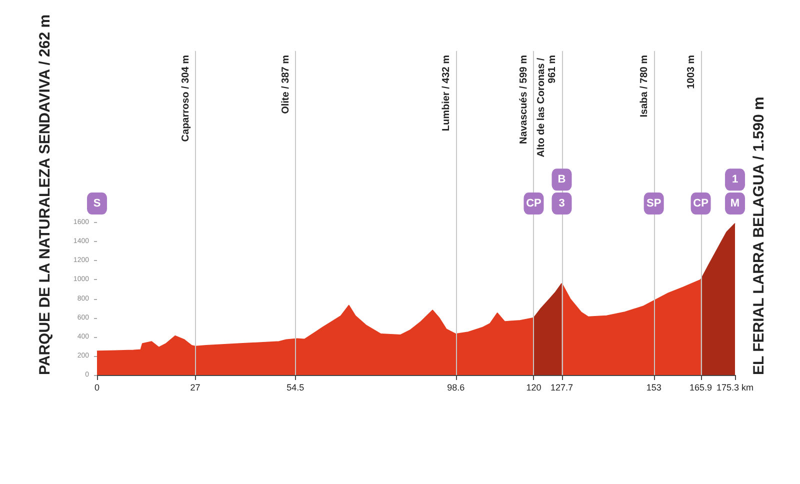 This screenshot has height=484, width=800. Describe the element at coordinates (561, 203) in the screenshot. I see `annotation: 3` at that location.